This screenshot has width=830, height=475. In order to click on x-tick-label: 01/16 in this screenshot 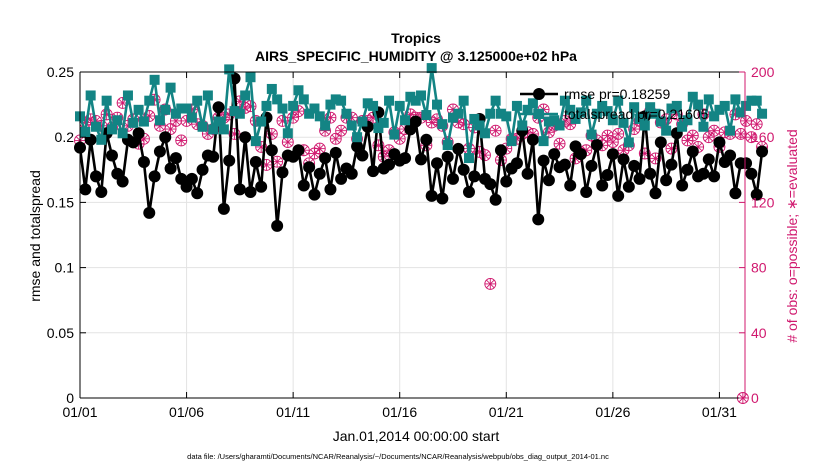, I will do `click(399, 412)`.